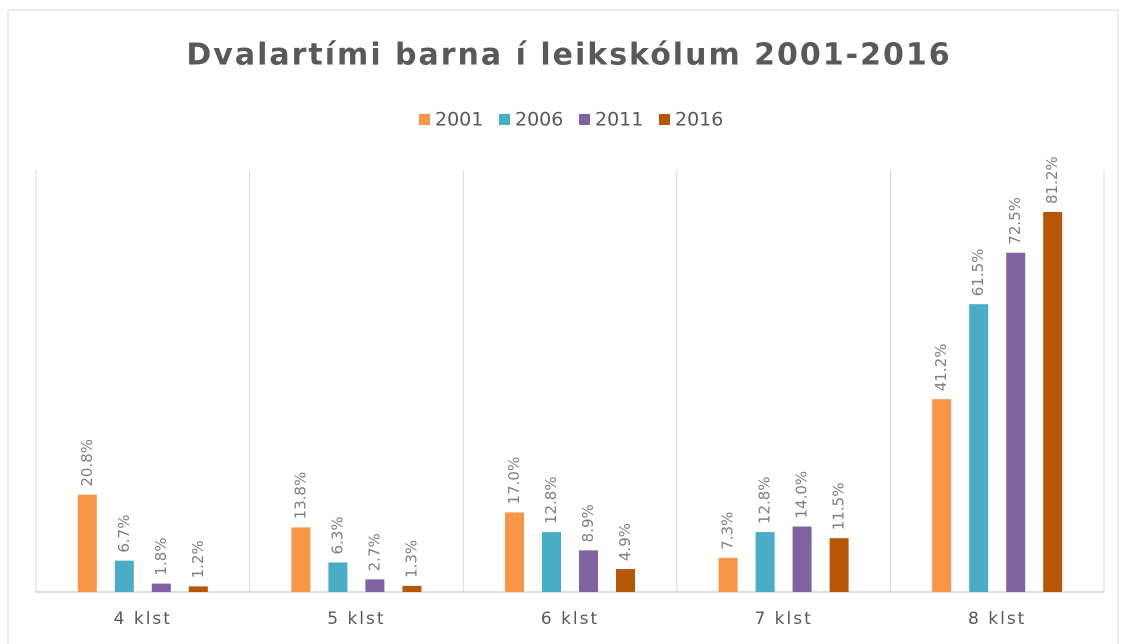 The height and width of the screenshot is (644, 1126). I want to click on data-label: 2.7%, so click(374, 552).